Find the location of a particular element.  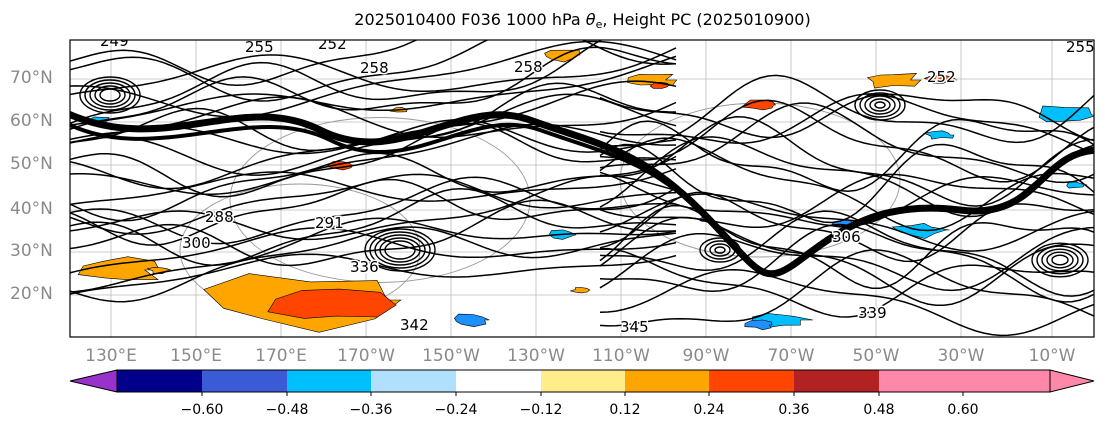

colorbar-tick-label: −0.36 is located at coordinates (371, 410).